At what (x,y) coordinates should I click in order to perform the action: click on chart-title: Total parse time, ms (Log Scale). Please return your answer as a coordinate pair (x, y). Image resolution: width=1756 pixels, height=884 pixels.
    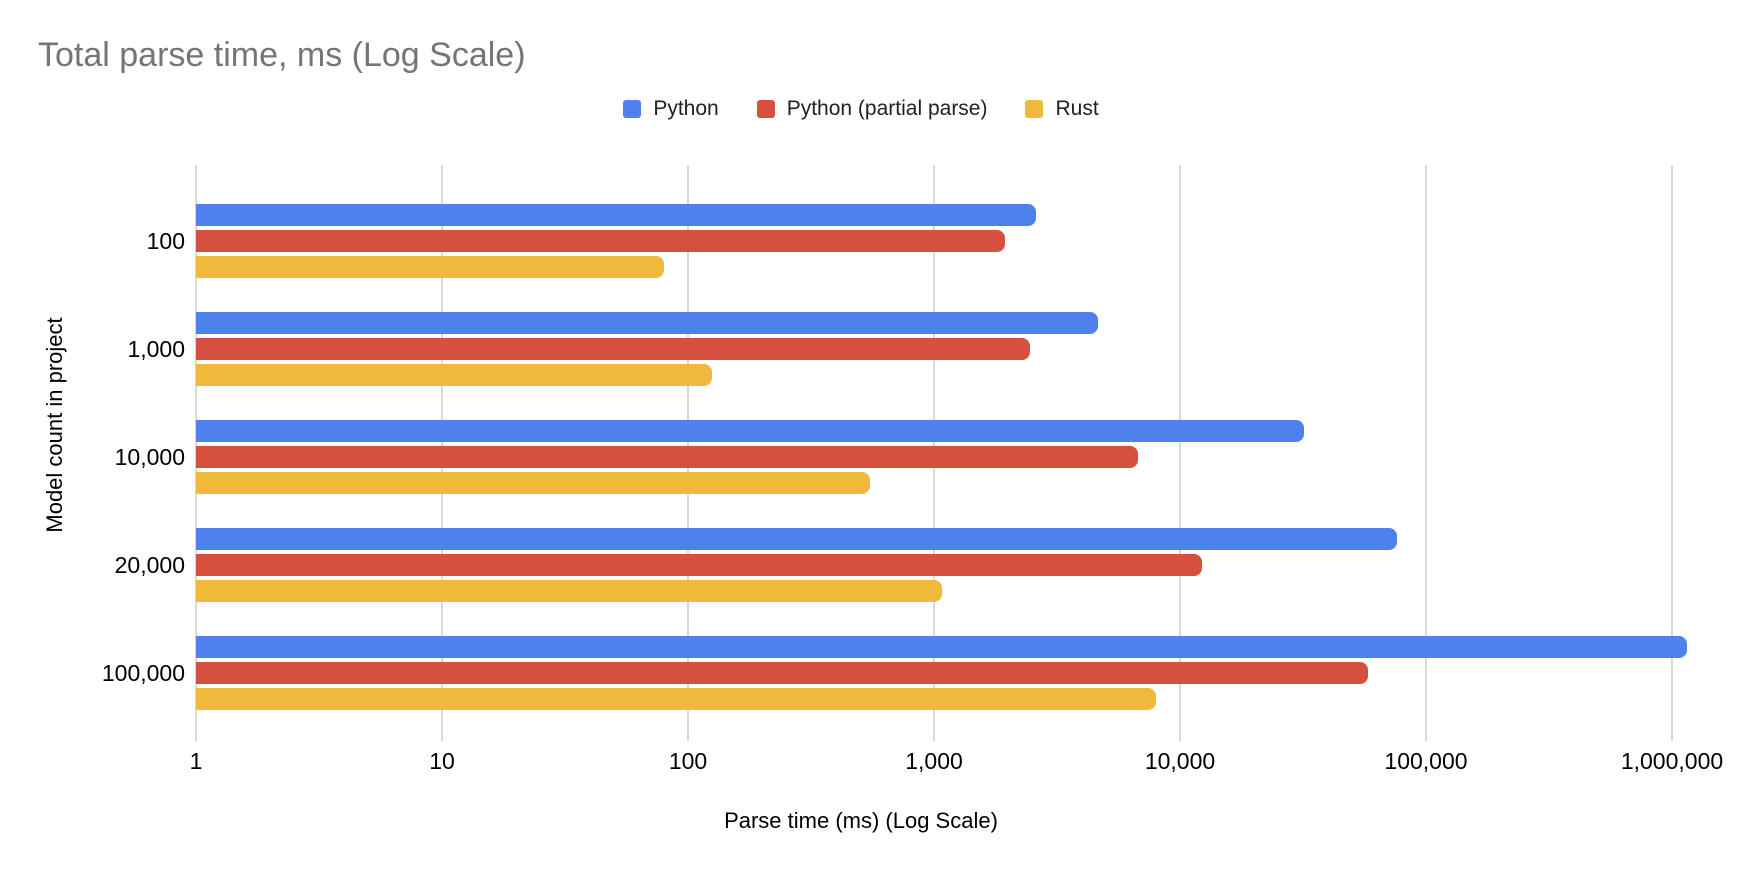
    Looking at the image, I should click on (282, 55).